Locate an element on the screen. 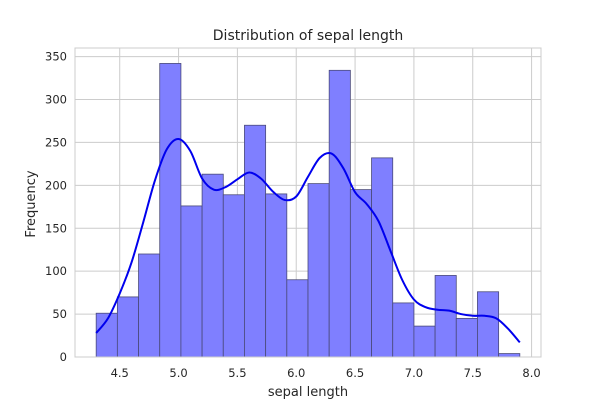 This screenshot has height=400, width=600. y-tick-label: 200 is located at coordinates (56, 185).